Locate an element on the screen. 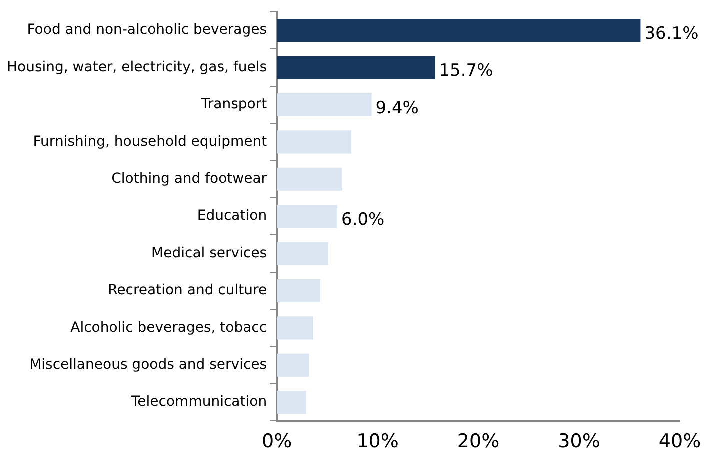 This screenshot has width=714, height=461. x-tick-label: 10% is located at coordinates (377, 441).